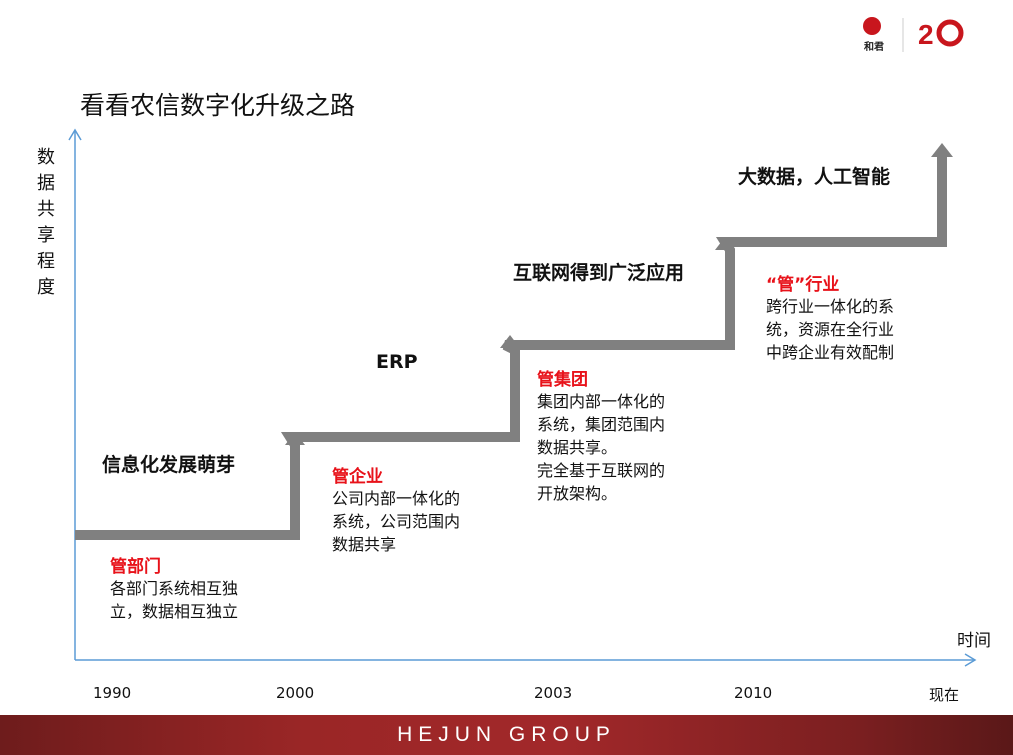  What do you see at coordinates (526, 660) in the screenshot?
I see `x-axis` at bounding box center [526, 660].